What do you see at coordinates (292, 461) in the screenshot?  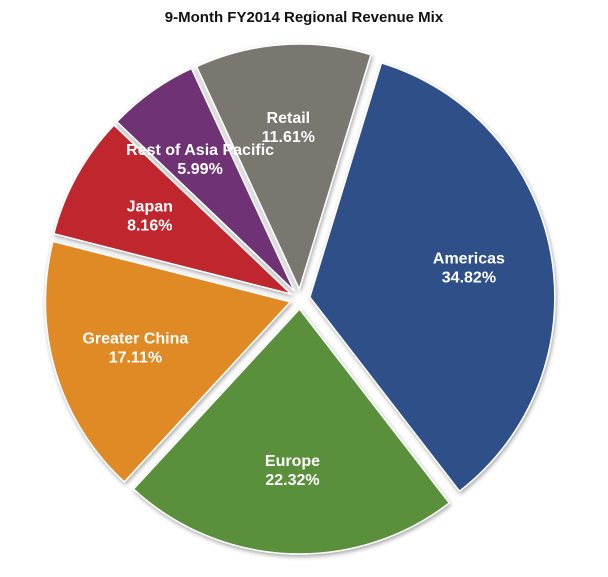 I see `slice-label-europe: Europe` at bounding box center [292, 461].